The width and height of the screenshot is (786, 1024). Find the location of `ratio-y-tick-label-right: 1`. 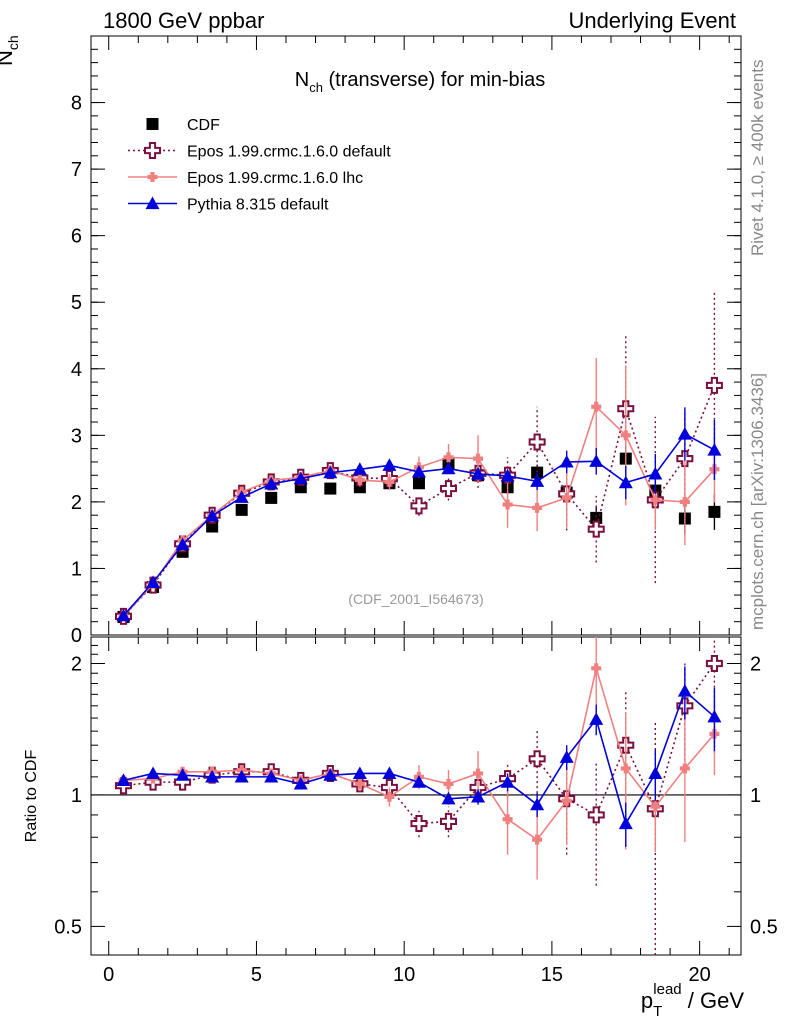

ratio-y-tick-label-right: 1 is located at coordinates (755, 796).